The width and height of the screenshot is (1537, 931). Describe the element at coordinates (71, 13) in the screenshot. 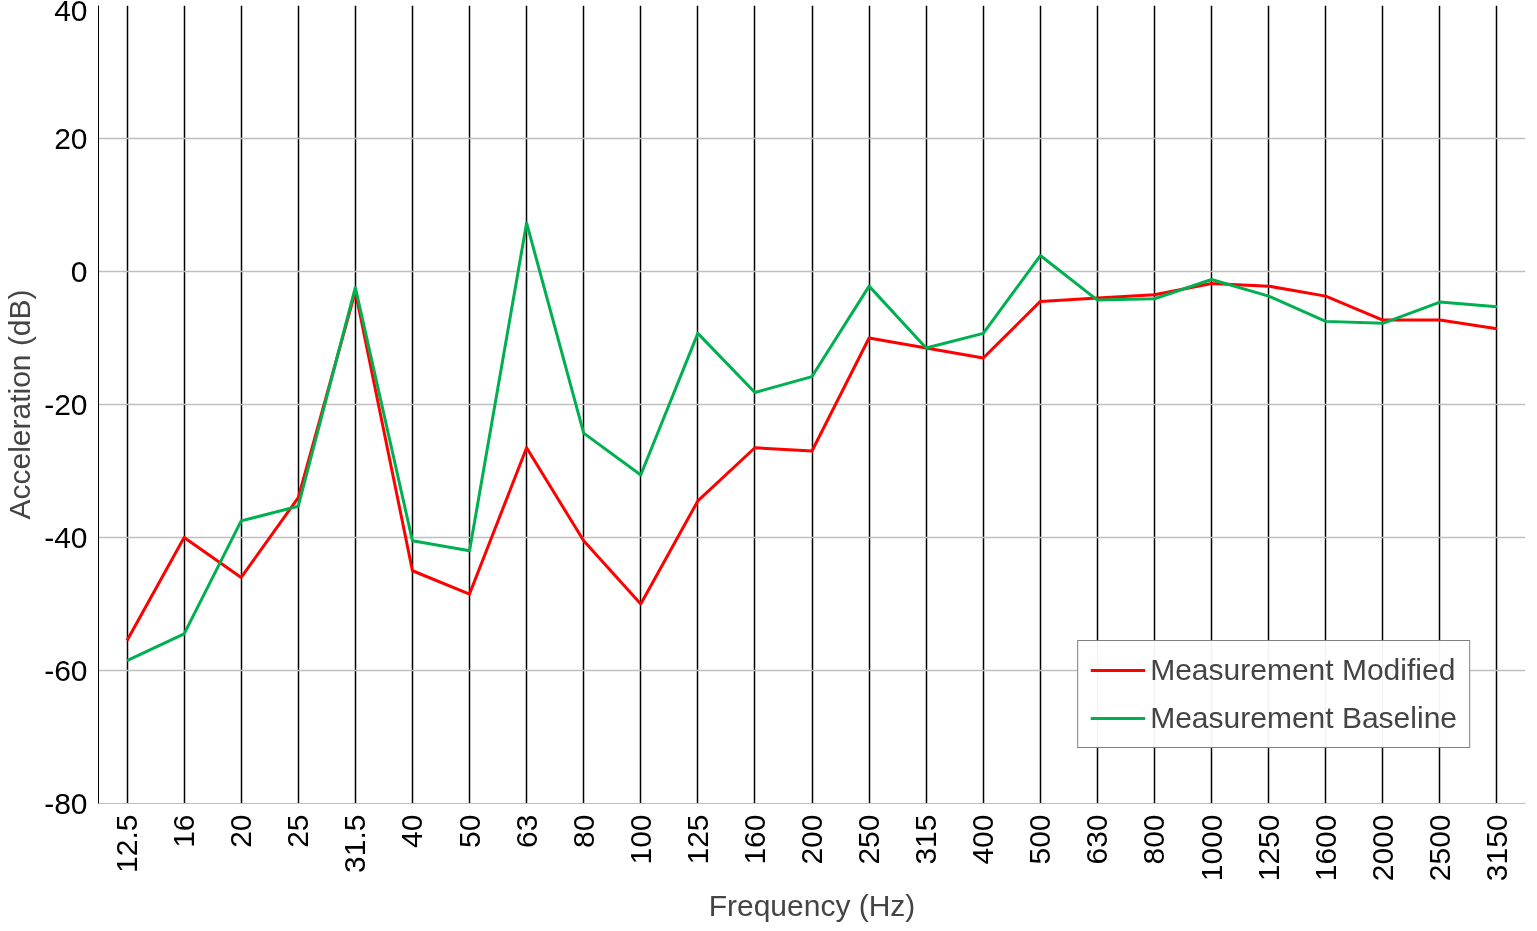

I see `y-tick-label: 40` at that location.